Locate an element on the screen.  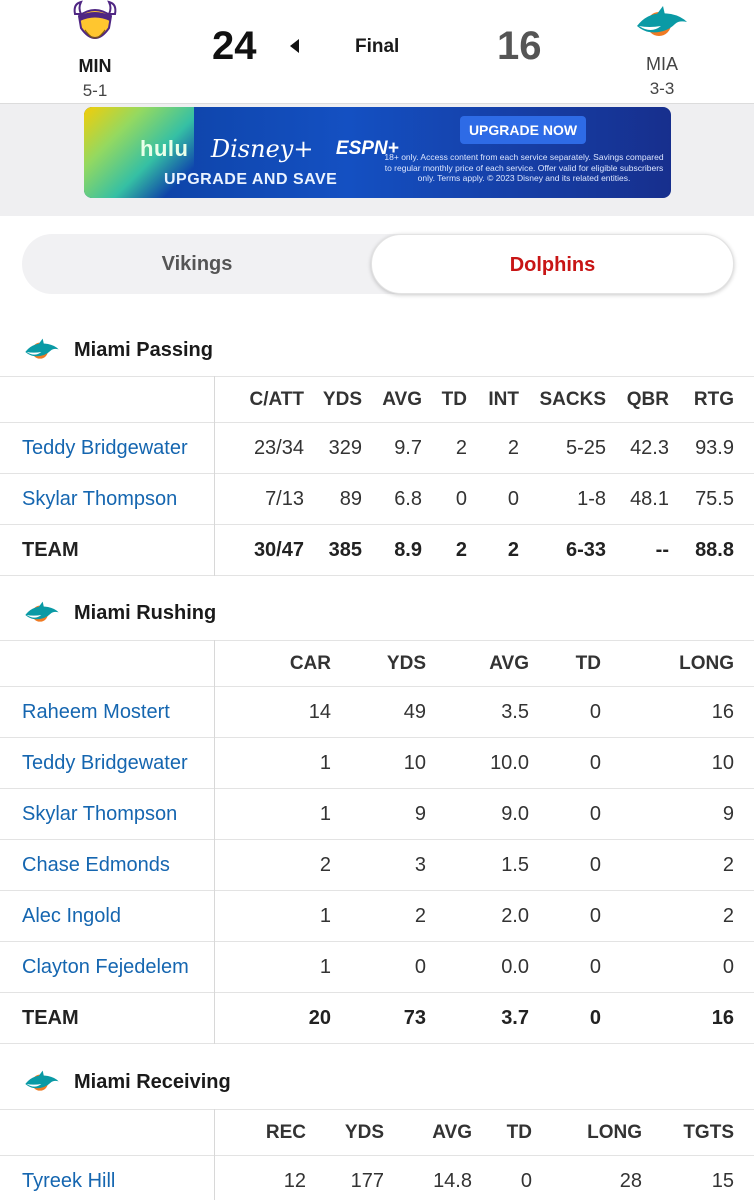
player-link: Chase Edmonds is located at coordinates (107, 865).